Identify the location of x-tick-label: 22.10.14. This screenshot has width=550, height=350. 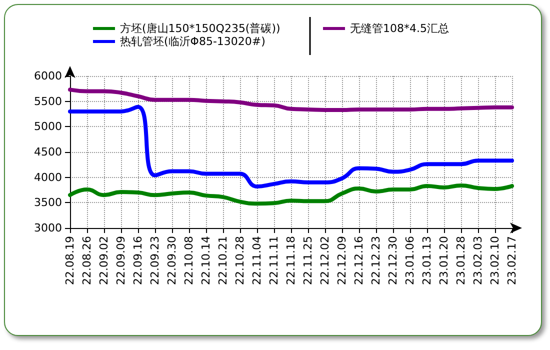
(206, 260).